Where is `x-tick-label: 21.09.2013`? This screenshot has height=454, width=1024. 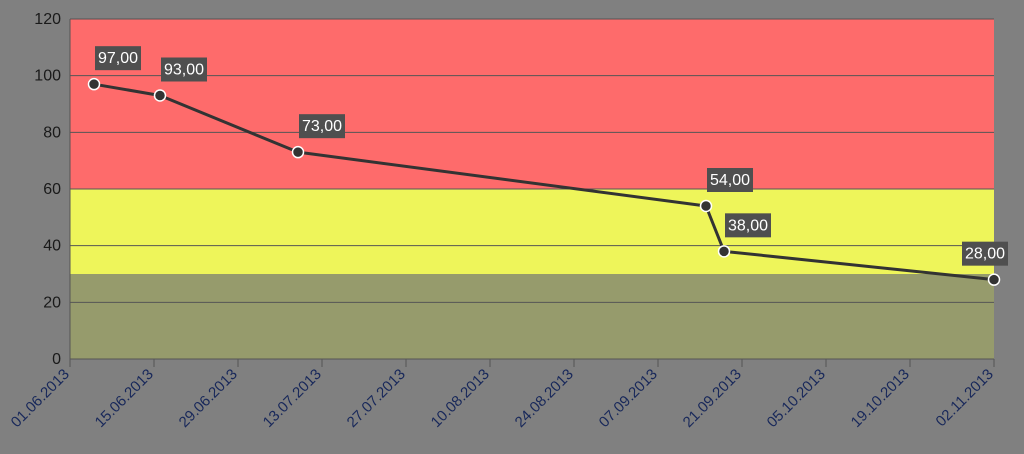
x-tick-label: 21.09.2013 is located at coordinates (712, 398).